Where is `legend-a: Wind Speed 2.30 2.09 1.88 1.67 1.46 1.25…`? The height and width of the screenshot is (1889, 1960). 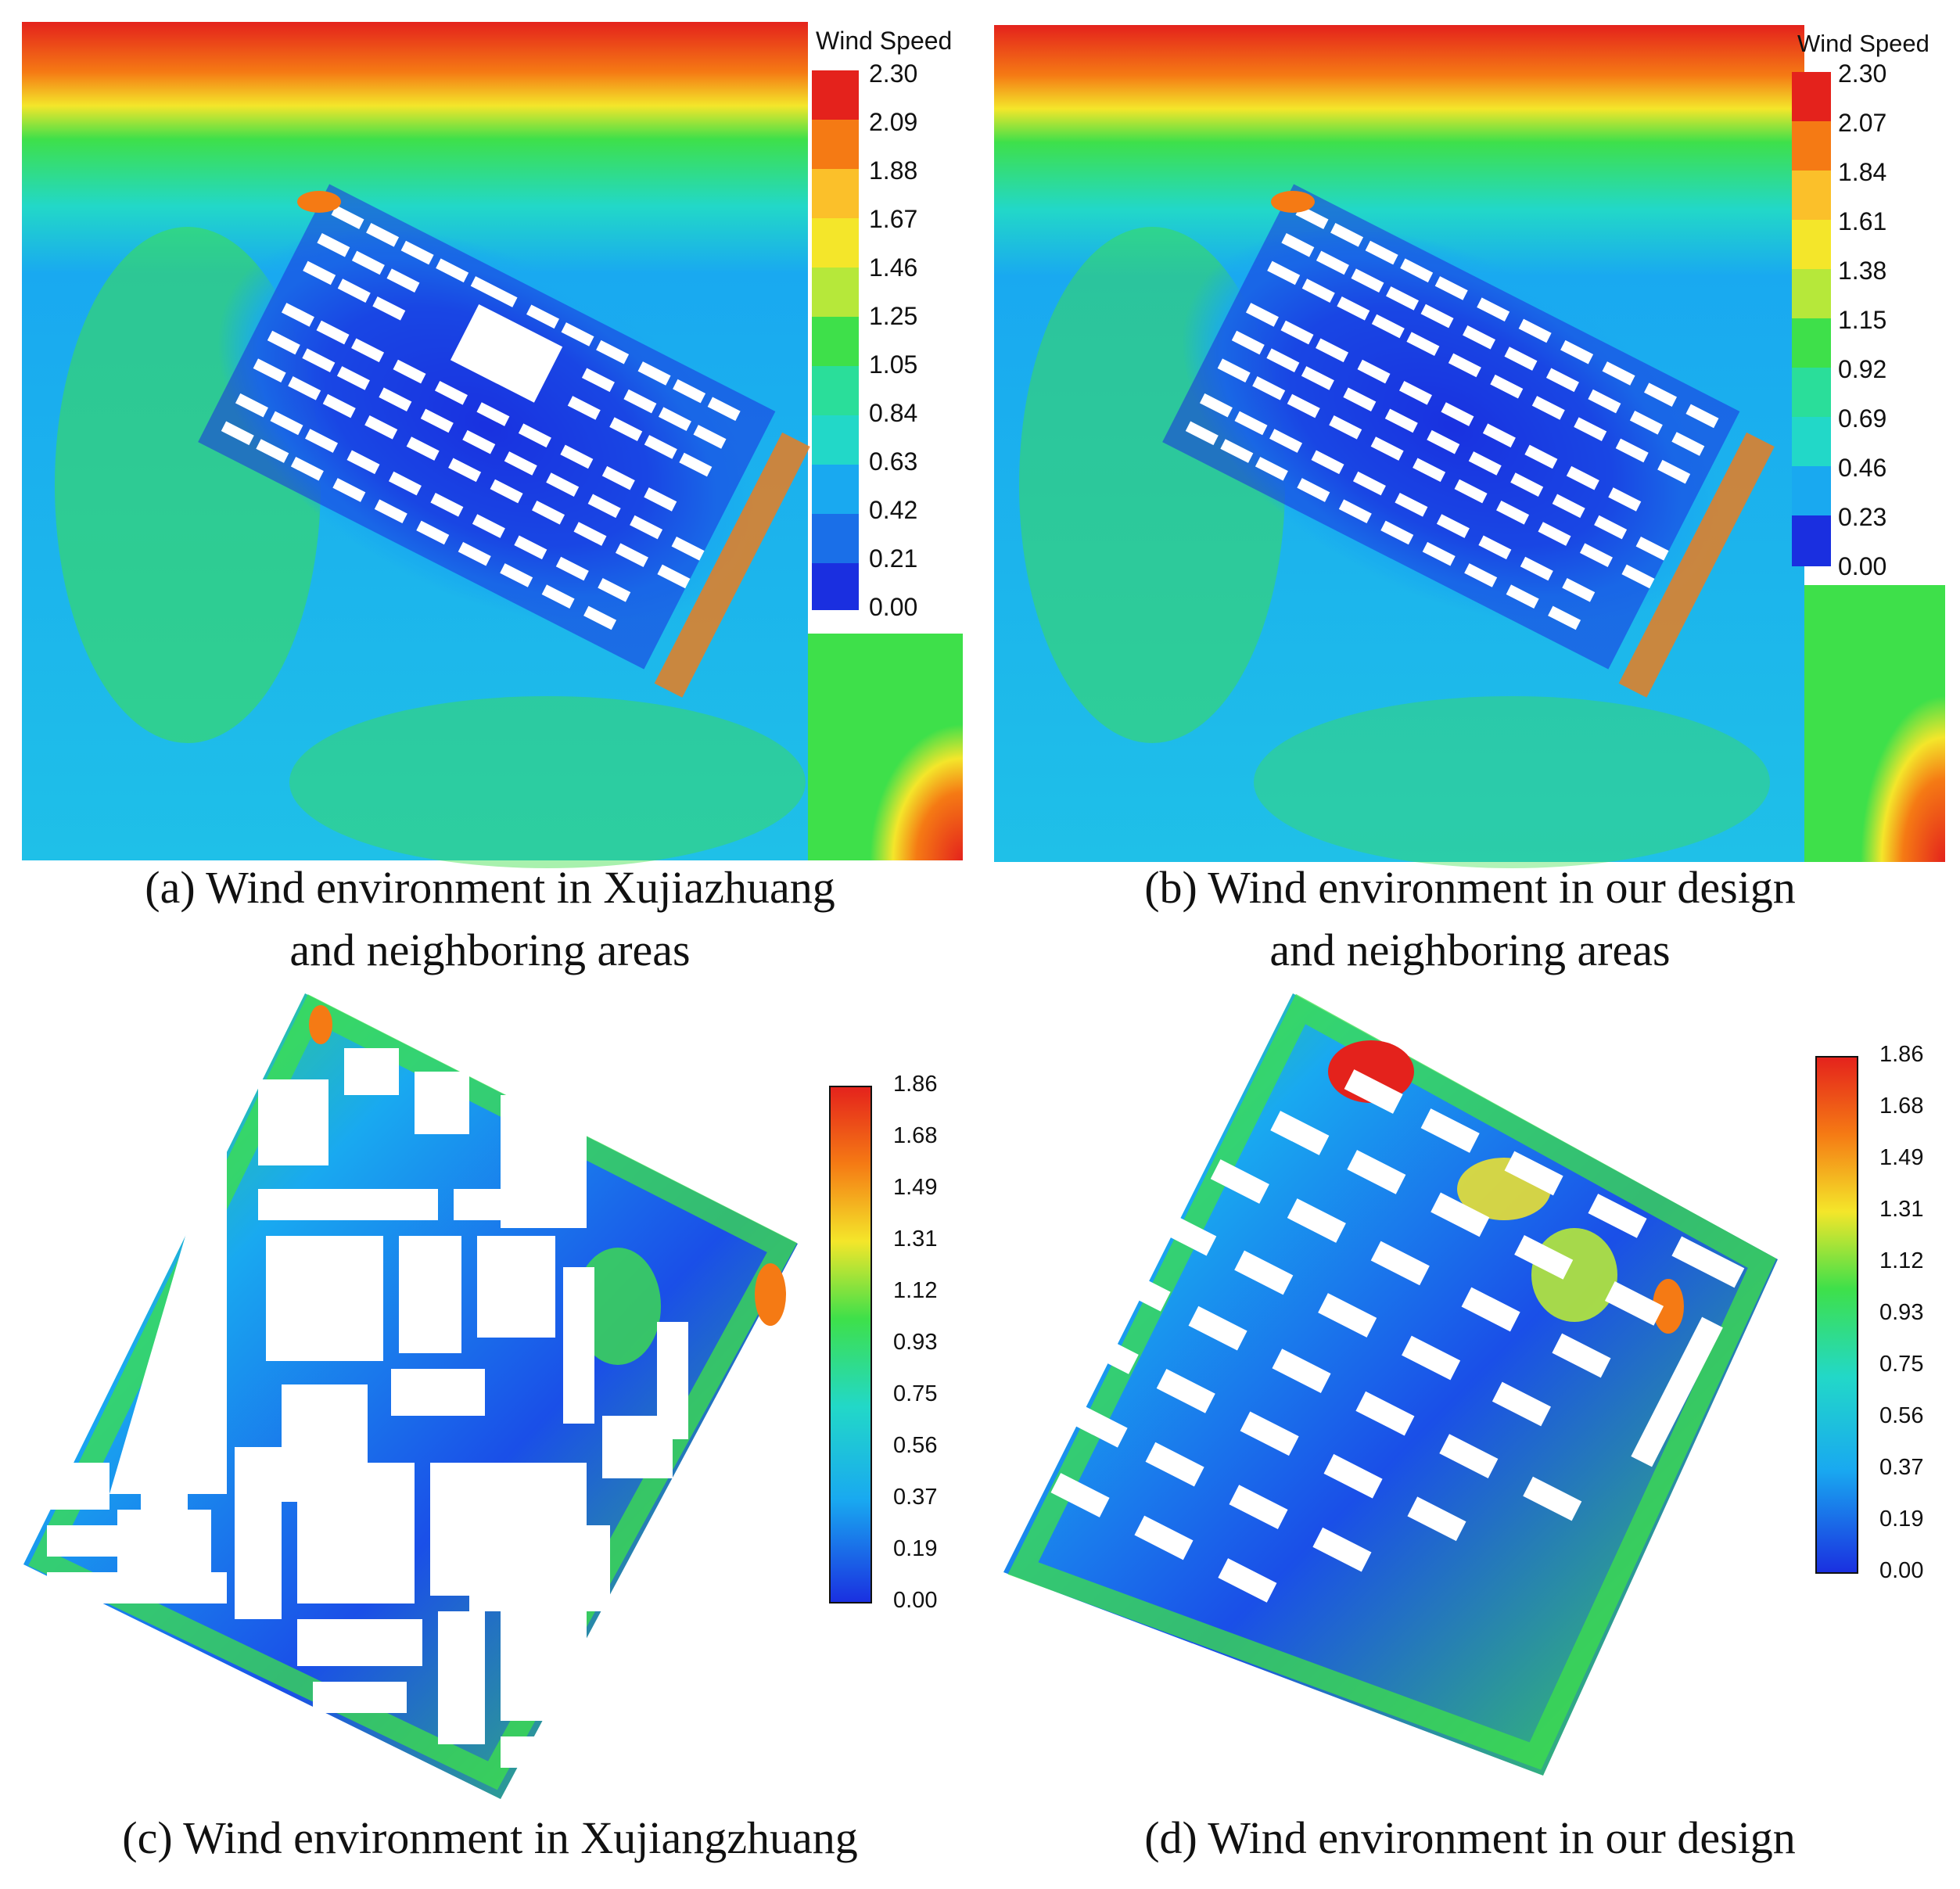 legend-a: Wind Speed 2.30 2.09 1.88 1.67 1.46 1.25… is located at coordinates (894, 327).